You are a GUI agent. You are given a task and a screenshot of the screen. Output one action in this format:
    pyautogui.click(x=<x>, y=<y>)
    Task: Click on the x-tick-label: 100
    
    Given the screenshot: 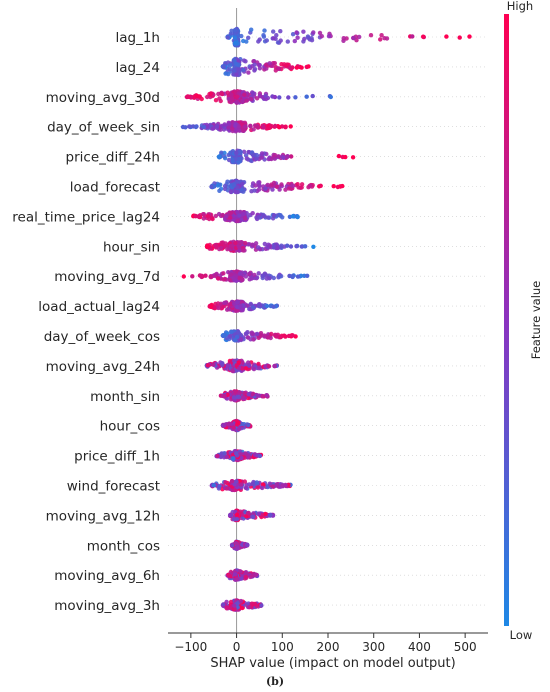 What is the action you would take?
    pyautogui.click(x=282, y=647)
    